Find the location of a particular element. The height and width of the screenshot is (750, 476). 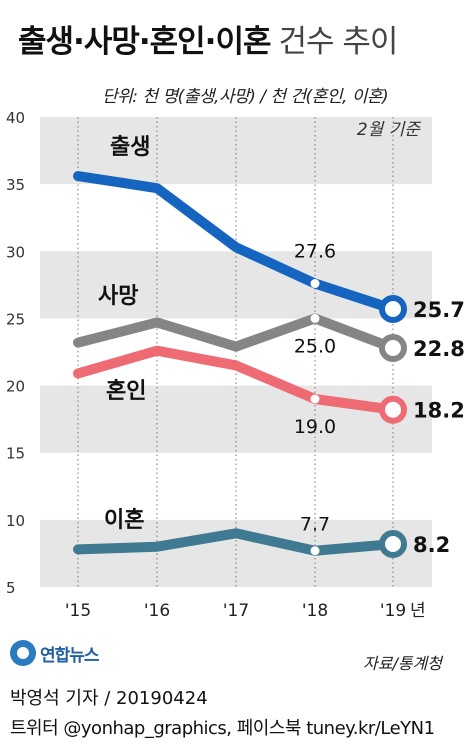

data-label: 27.6 is located at coordinates (315, 252).